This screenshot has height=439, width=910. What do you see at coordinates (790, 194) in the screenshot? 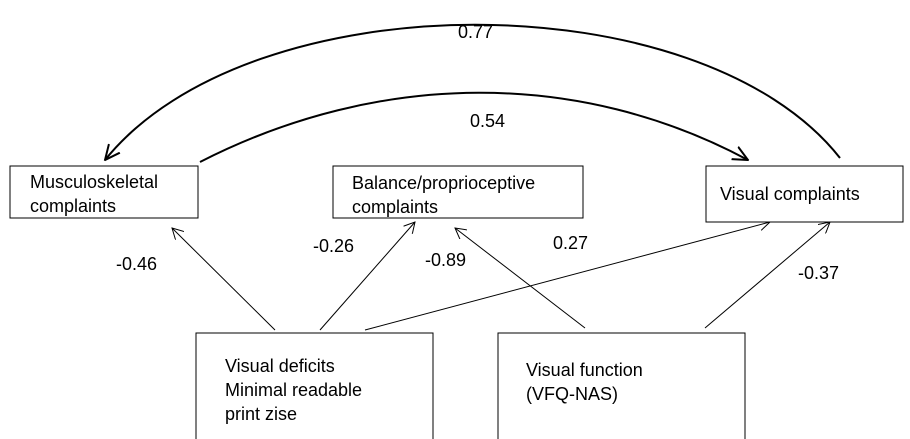
I see `node-label: Visual complaints` at bounding box center [790, 194].